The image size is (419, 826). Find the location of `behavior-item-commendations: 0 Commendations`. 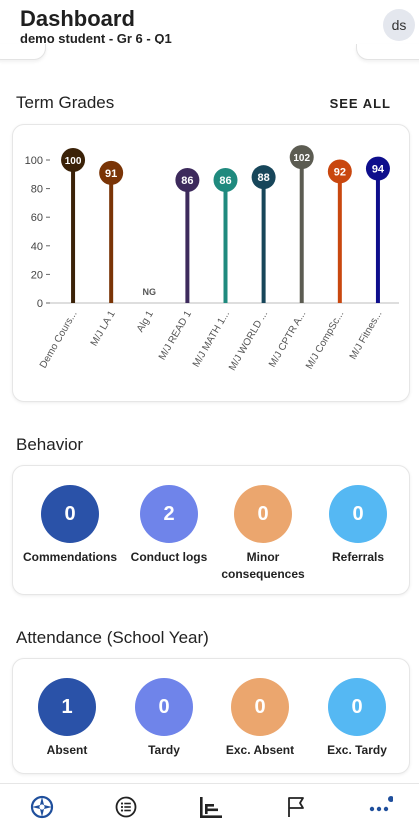

behavior-item-commendations: 0 Commendations is located at coordinates (70, 525).